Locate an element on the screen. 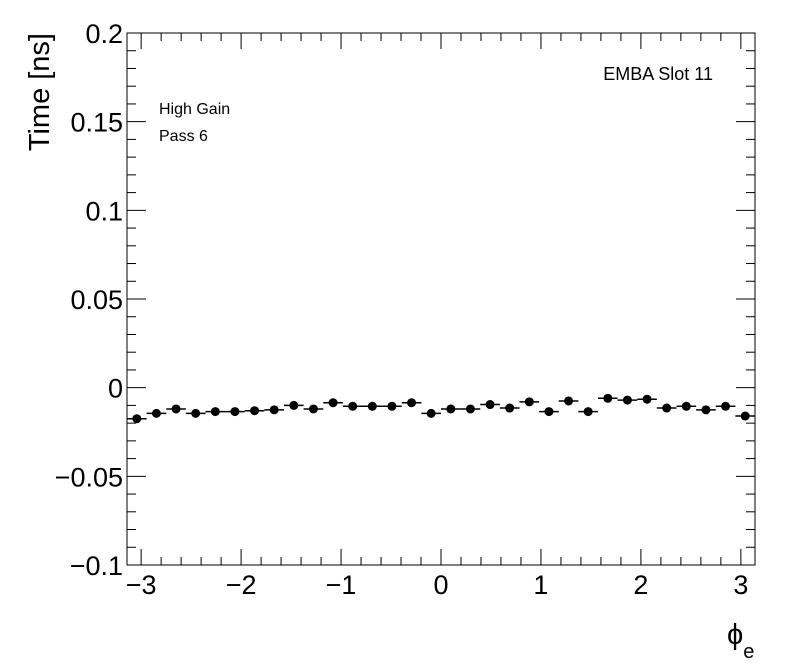  y-tick-label: 0.1 is located at coordinates (104, 211).